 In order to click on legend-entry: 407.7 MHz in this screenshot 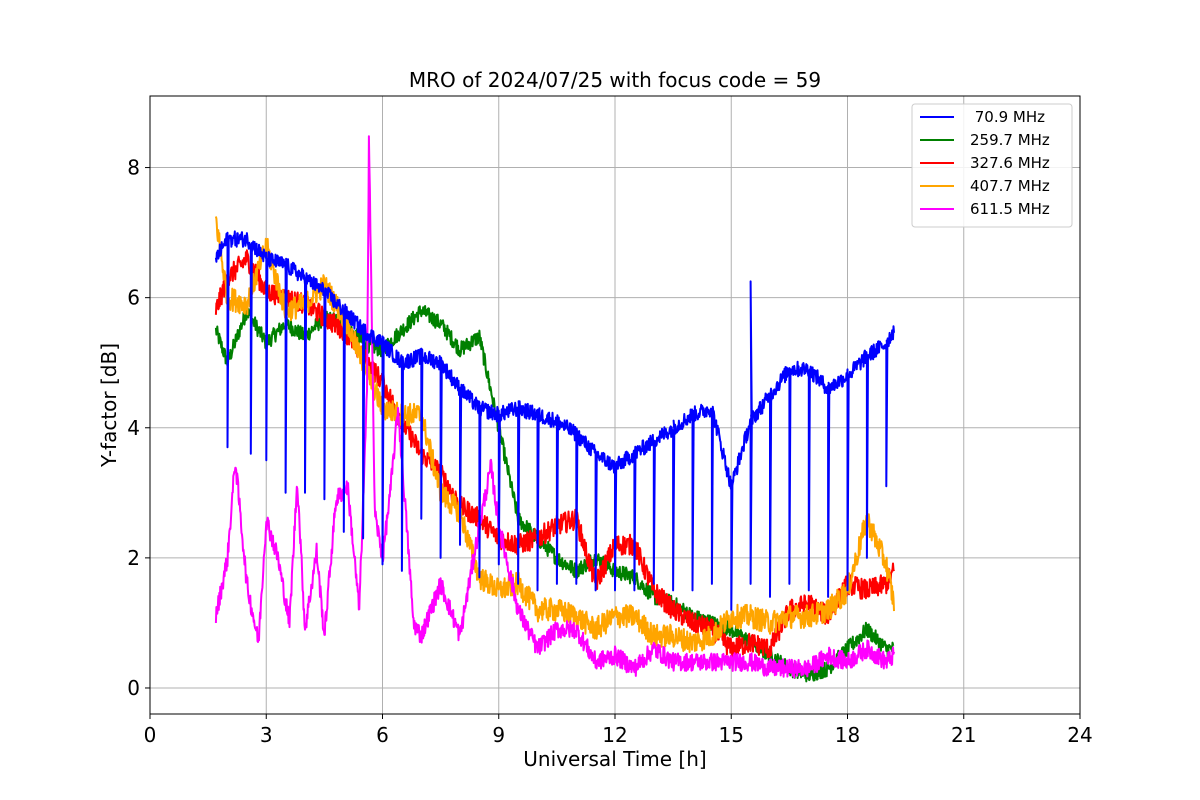, I will do `click(1010, 186)`.